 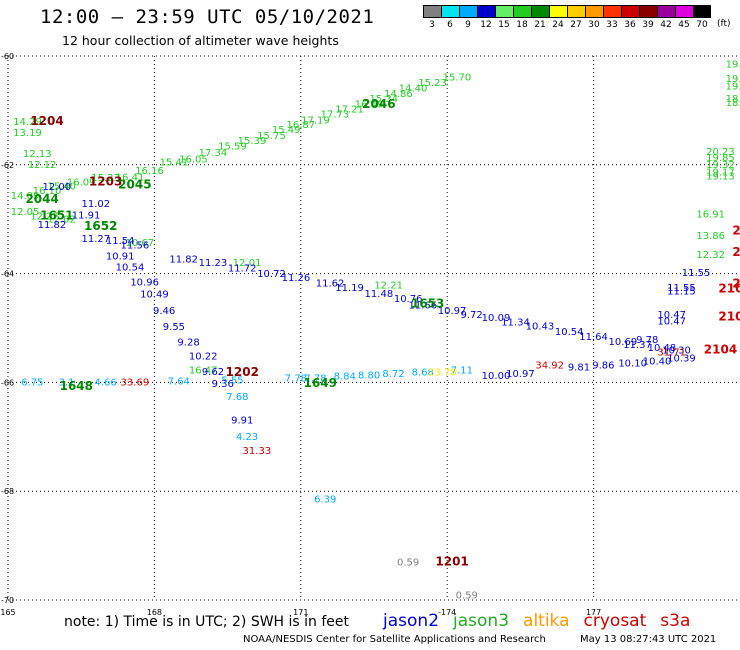 What do you see at coordinates (623, 342) in the screenshot?
I see `data-point-label: 10.69` at bounding box center [623, 342].